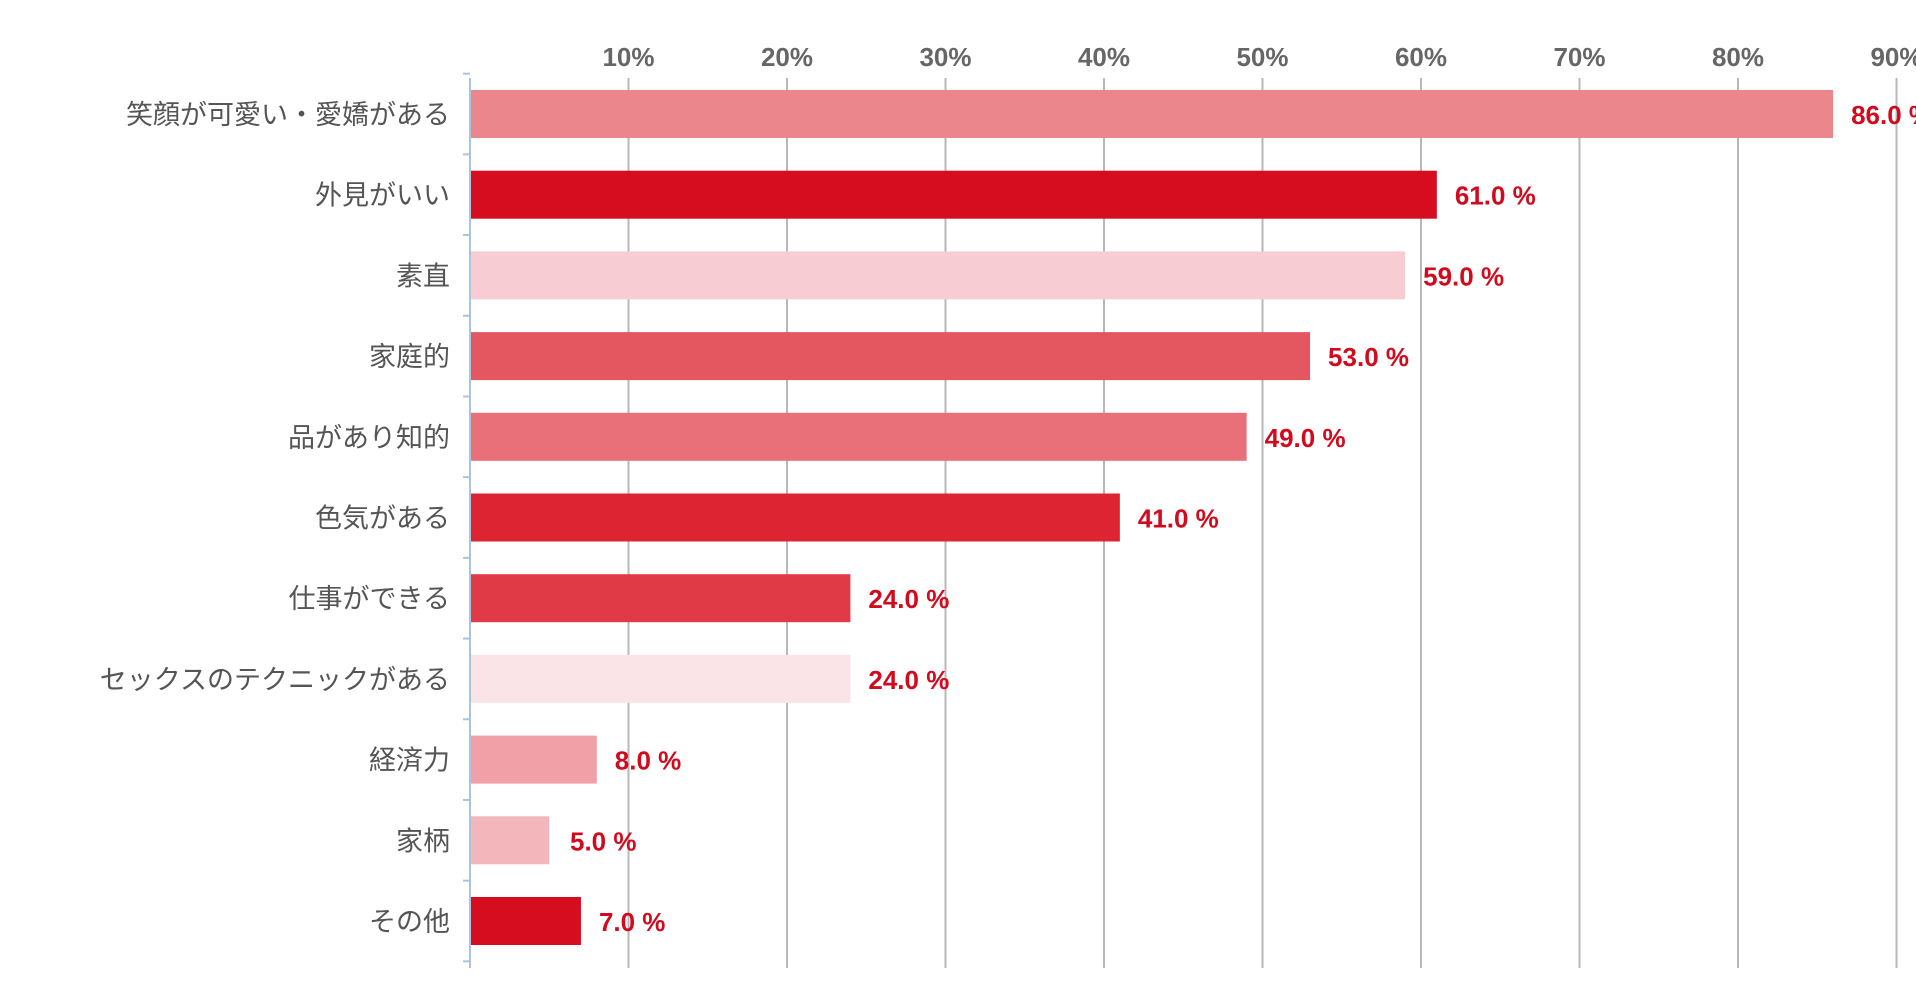 The width and height of the screenshot is (1916, 988). Describe the element at coordinates (409, 922) in the screenshot. I see `category-label: その他` at that location.